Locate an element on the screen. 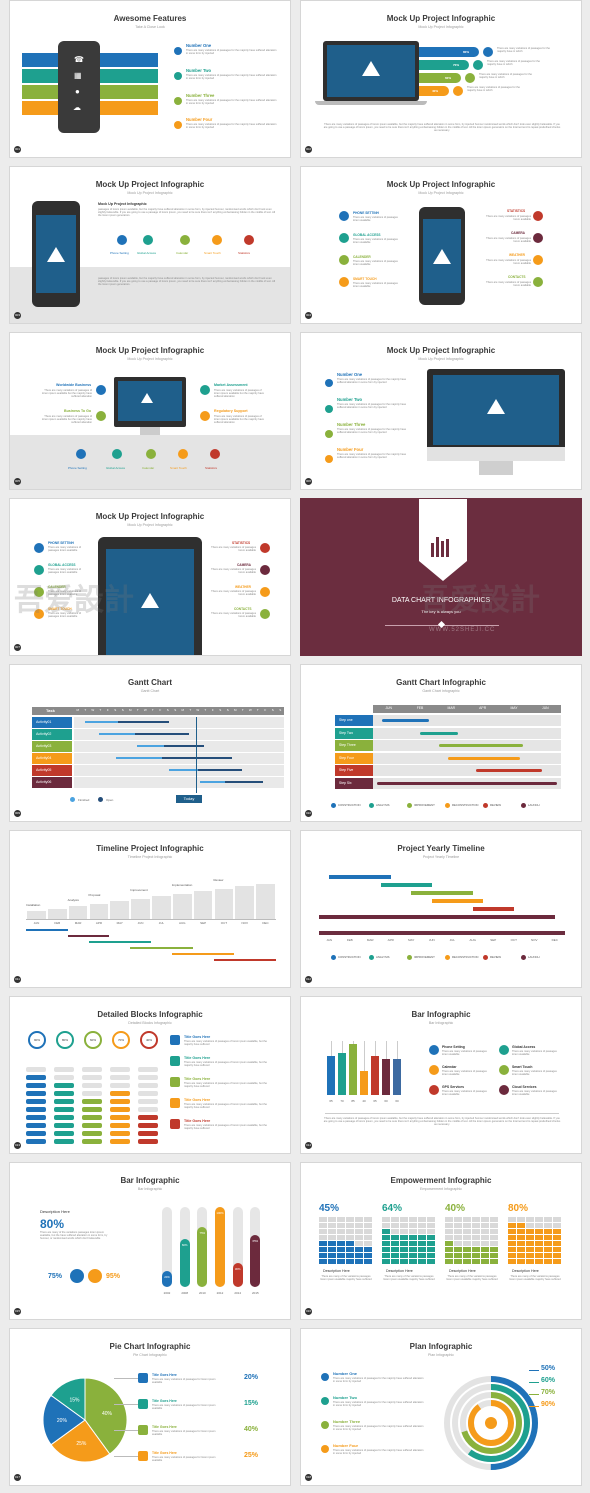  day-letter: T is located at coordinates (85, 710).